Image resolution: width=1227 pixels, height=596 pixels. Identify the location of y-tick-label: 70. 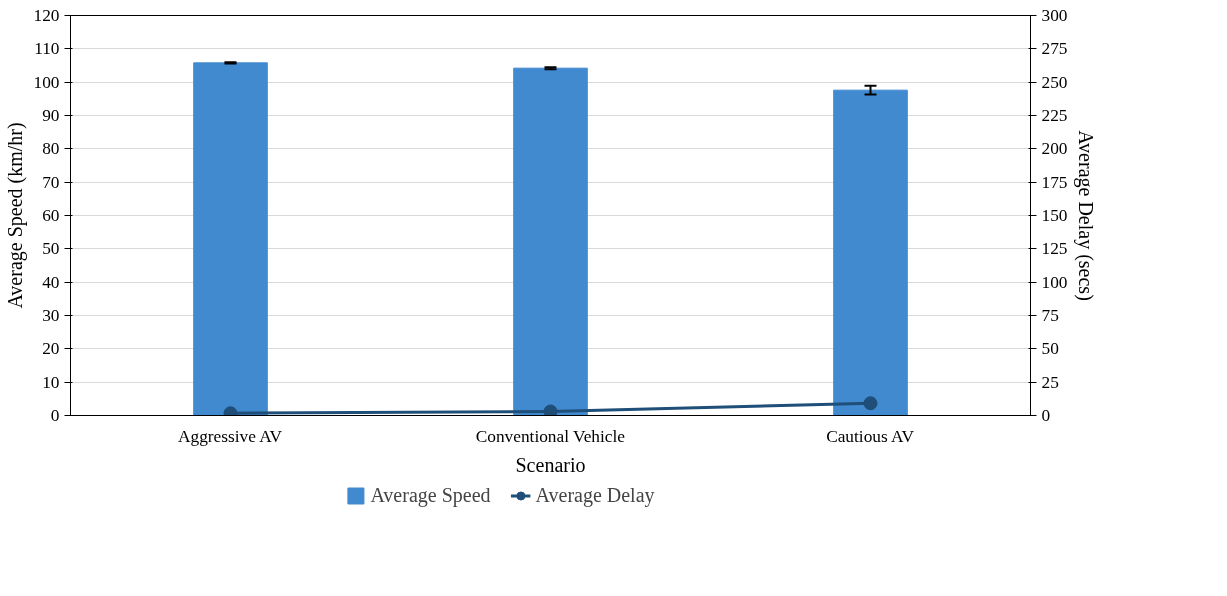
(51, 182).